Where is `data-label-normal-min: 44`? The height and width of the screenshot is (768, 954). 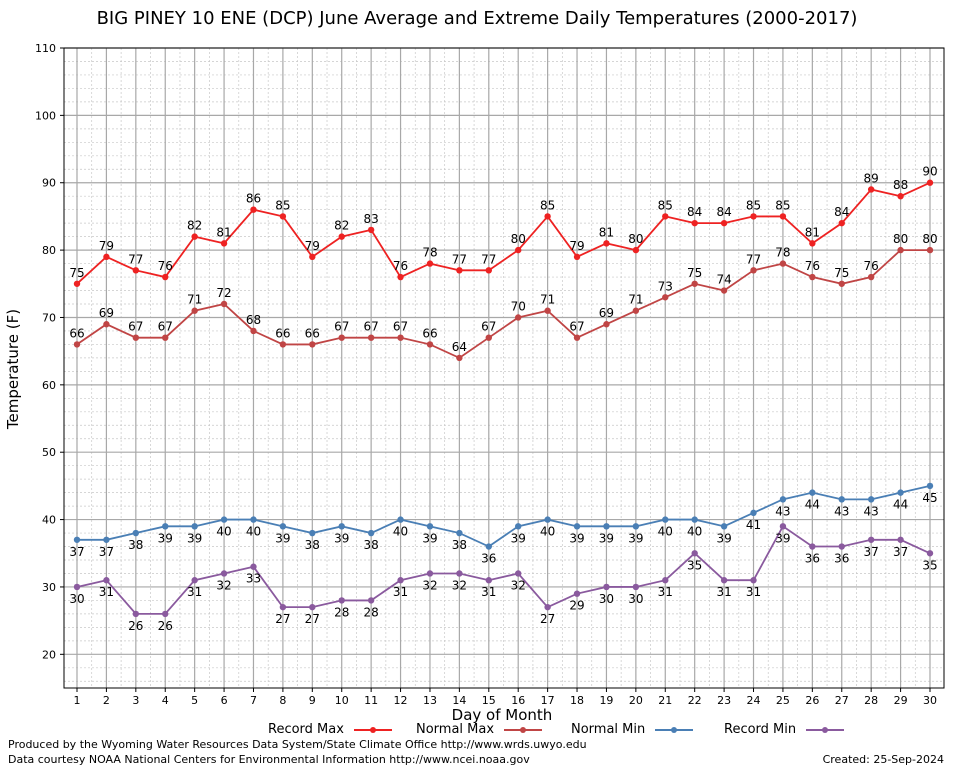
data-label-normal-min: 44 is located at coordinates (812, 505).